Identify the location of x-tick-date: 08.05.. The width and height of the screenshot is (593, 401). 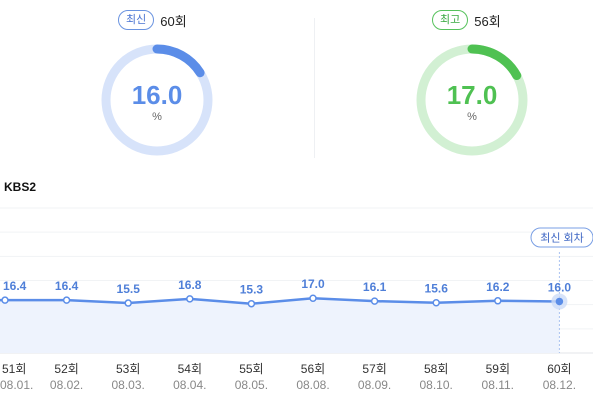
(251, 385).